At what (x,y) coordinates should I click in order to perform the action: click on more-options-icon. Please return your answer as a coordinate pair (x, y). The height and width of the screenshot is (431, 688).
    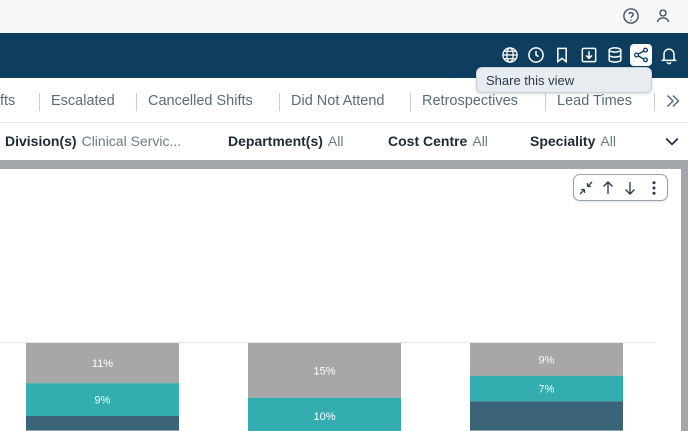
    Looking at the image, I should click on (654, 188).